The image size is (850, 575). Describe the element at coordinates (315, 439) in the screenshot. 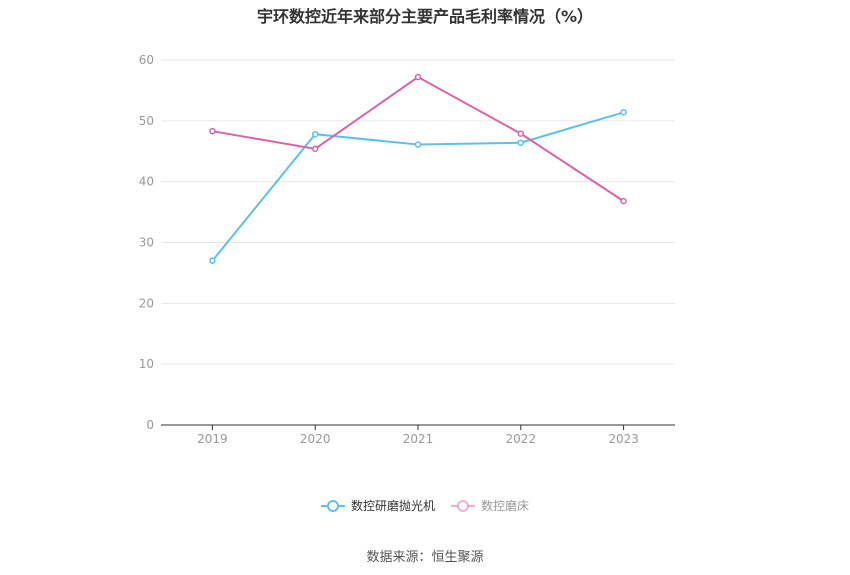

I see `x-tick-label: 2020` at that location.